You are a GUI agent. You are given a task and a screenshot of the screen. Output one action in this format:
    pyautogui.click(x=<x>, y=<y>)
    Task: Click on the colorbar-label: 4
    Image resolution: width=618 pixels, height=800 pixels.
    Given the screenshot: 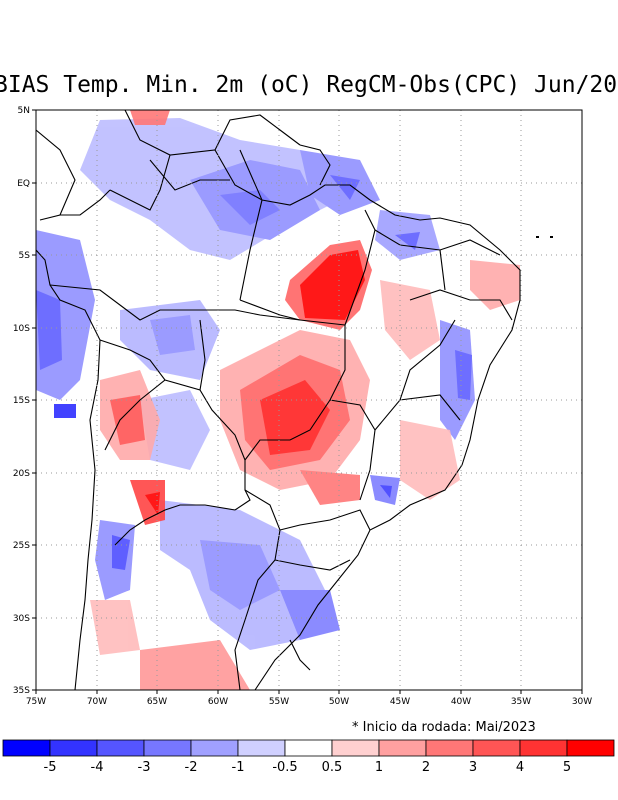 What is the action you would take?
    pyautogui.click(x=520, y=767)
    